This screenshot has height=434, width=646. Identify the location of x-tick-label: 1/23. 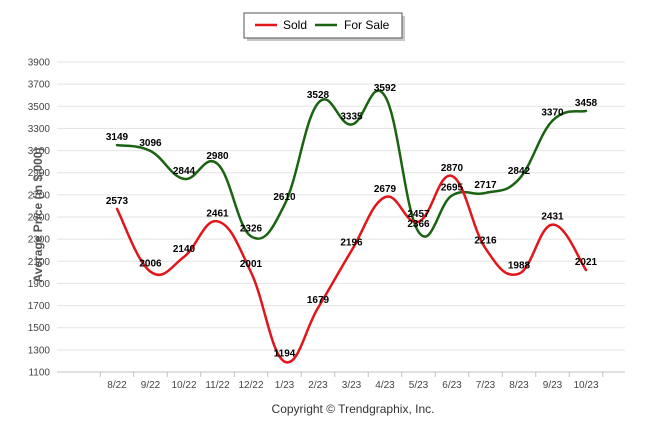
(285, 385).